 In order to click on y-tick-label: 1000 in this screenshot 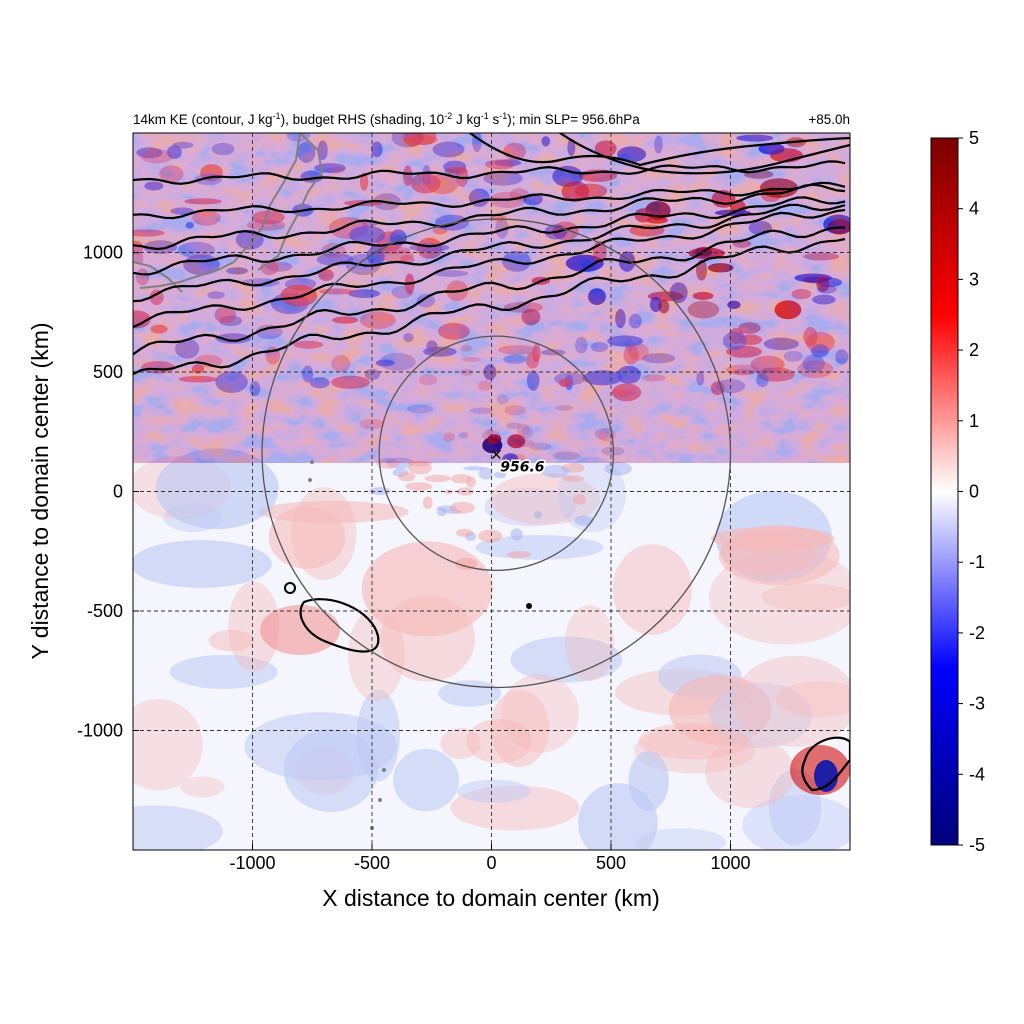, I will do `click(103, 253)`.